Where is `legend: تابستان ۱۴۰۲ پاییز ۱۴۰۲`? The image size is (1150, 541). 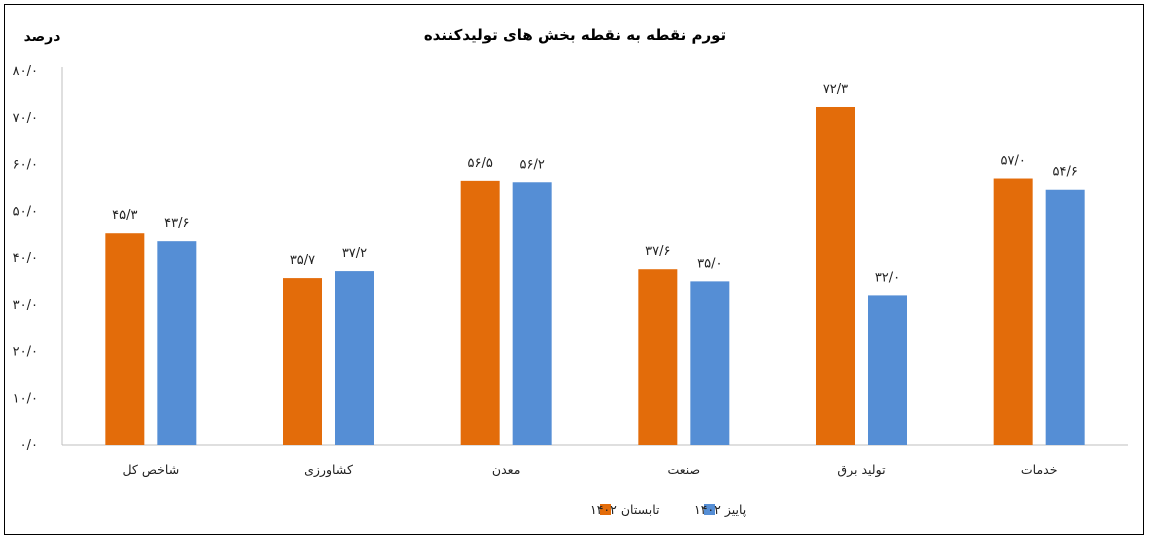 legend: تابستان ۱۴۰۲ پاییز ۱۴۰۲ is located at coordinates (668, 510).